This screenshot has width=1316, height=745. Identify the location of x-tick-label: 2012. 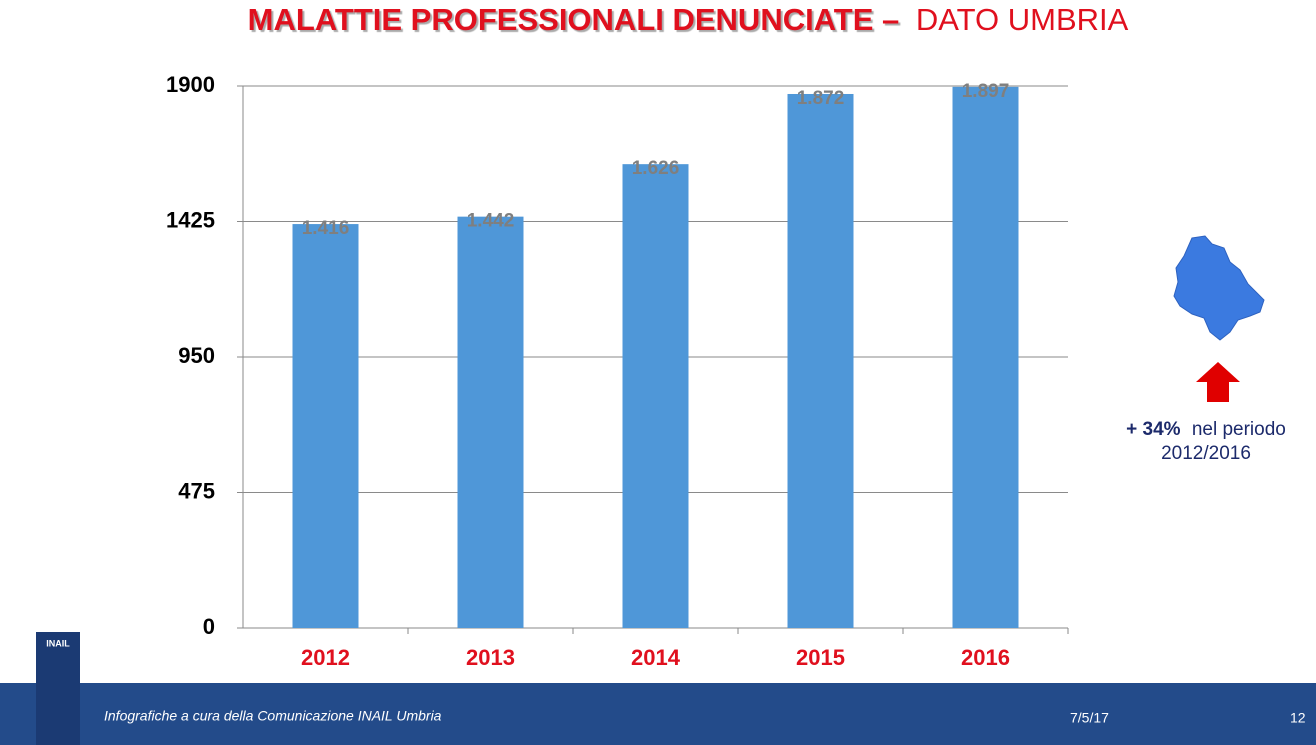
(325, 657).